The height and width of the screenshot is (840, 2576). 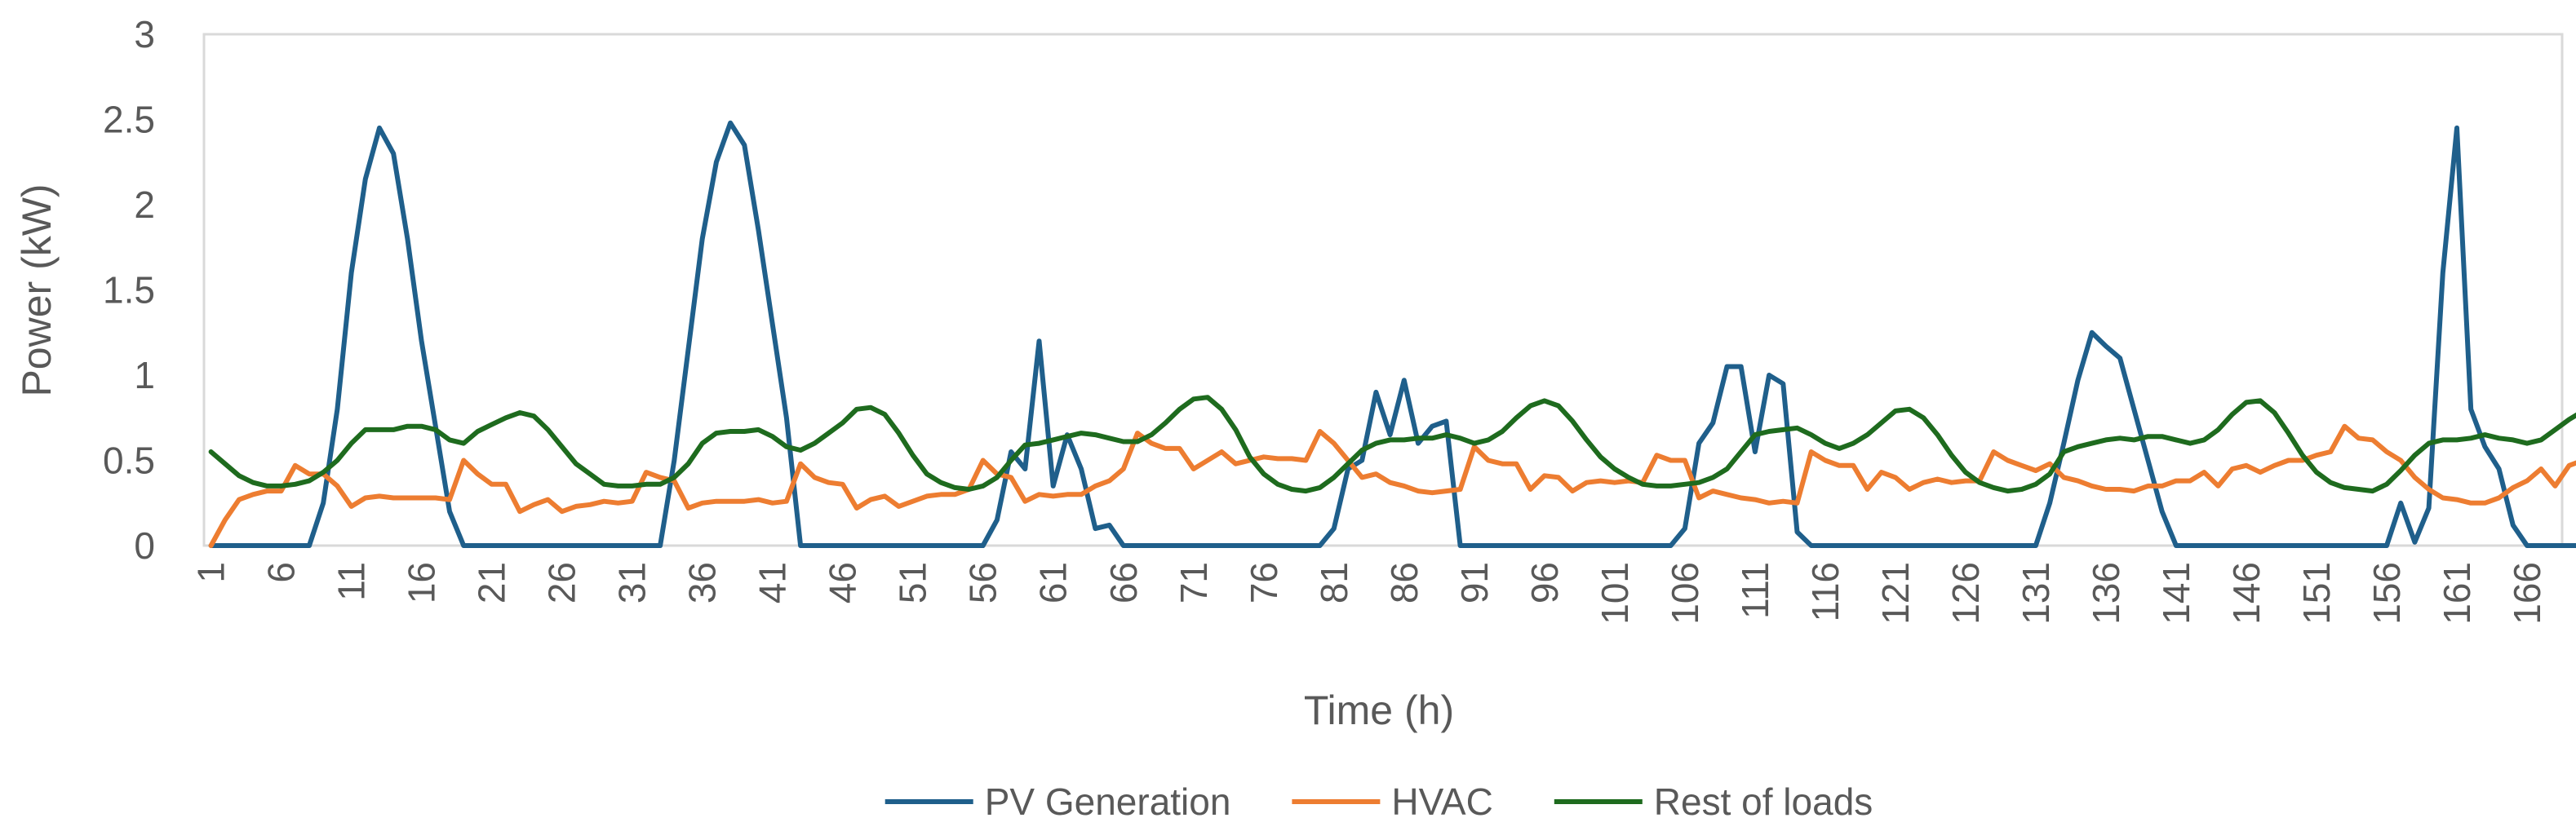 I want to click on legend-item: HVAC, so click(x=1392, y=801).